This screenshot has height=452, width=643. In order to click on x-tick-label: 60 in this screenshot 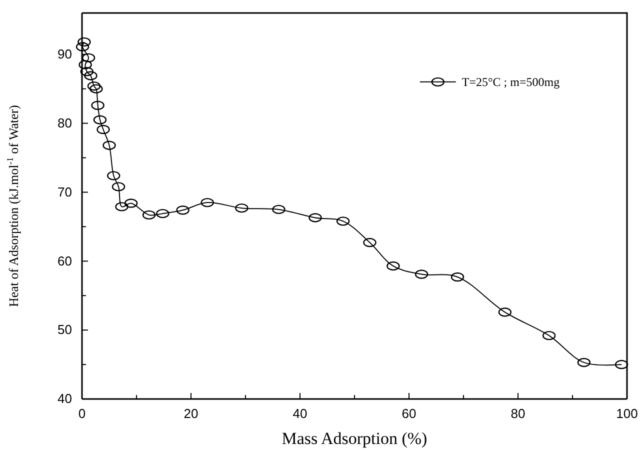, I will do `click(409, 414)`.